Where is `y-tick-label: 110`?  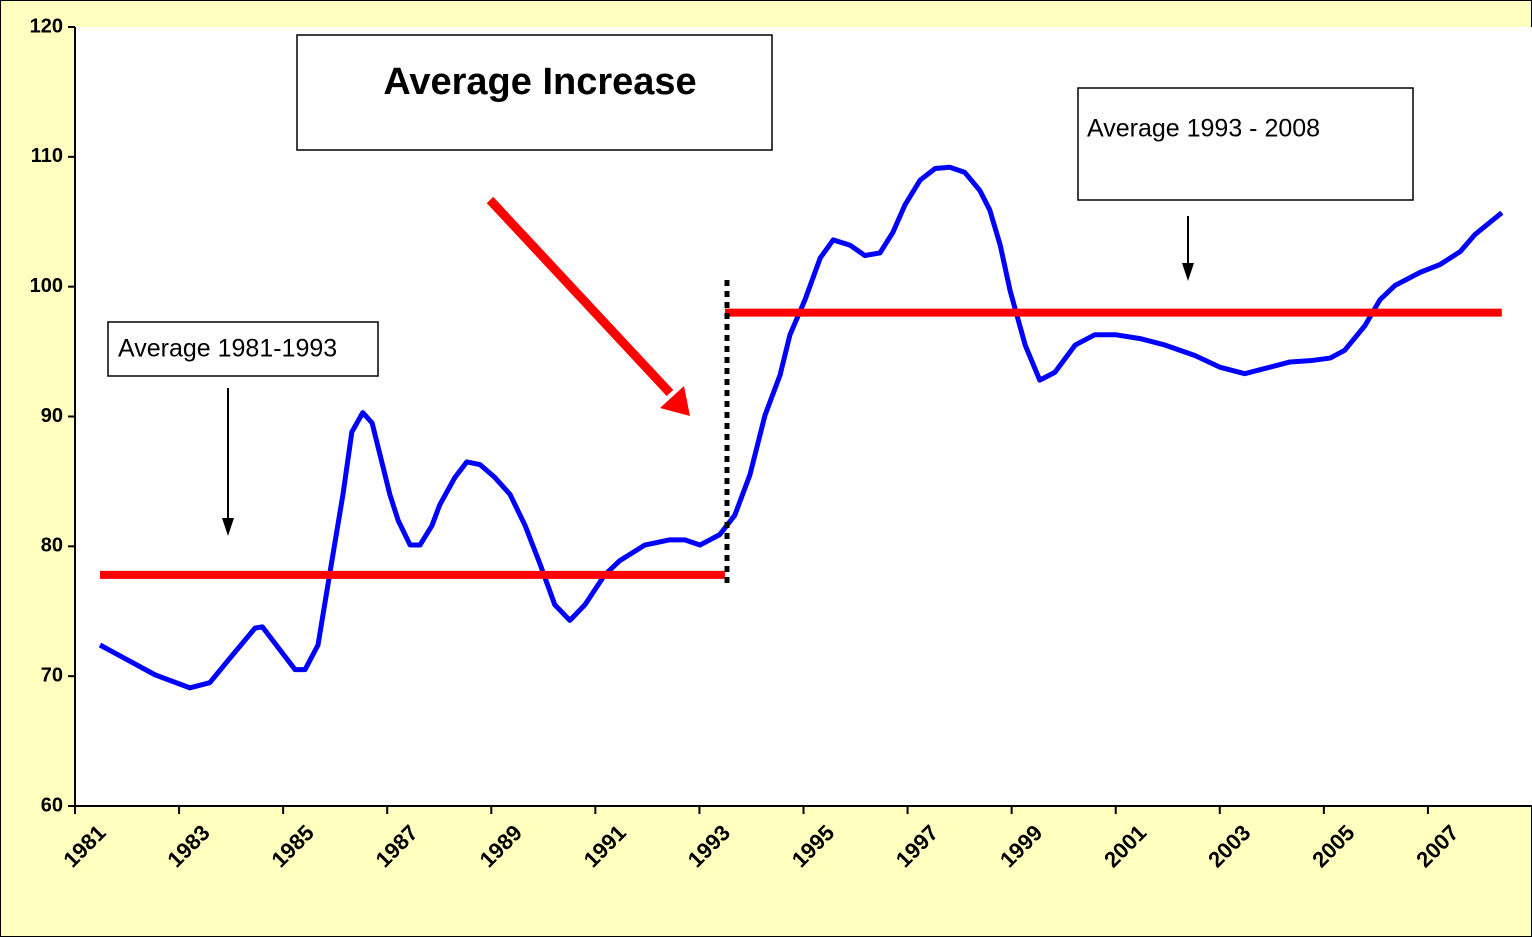
y-tick-label: 110 is located at coordinates (47, 156).